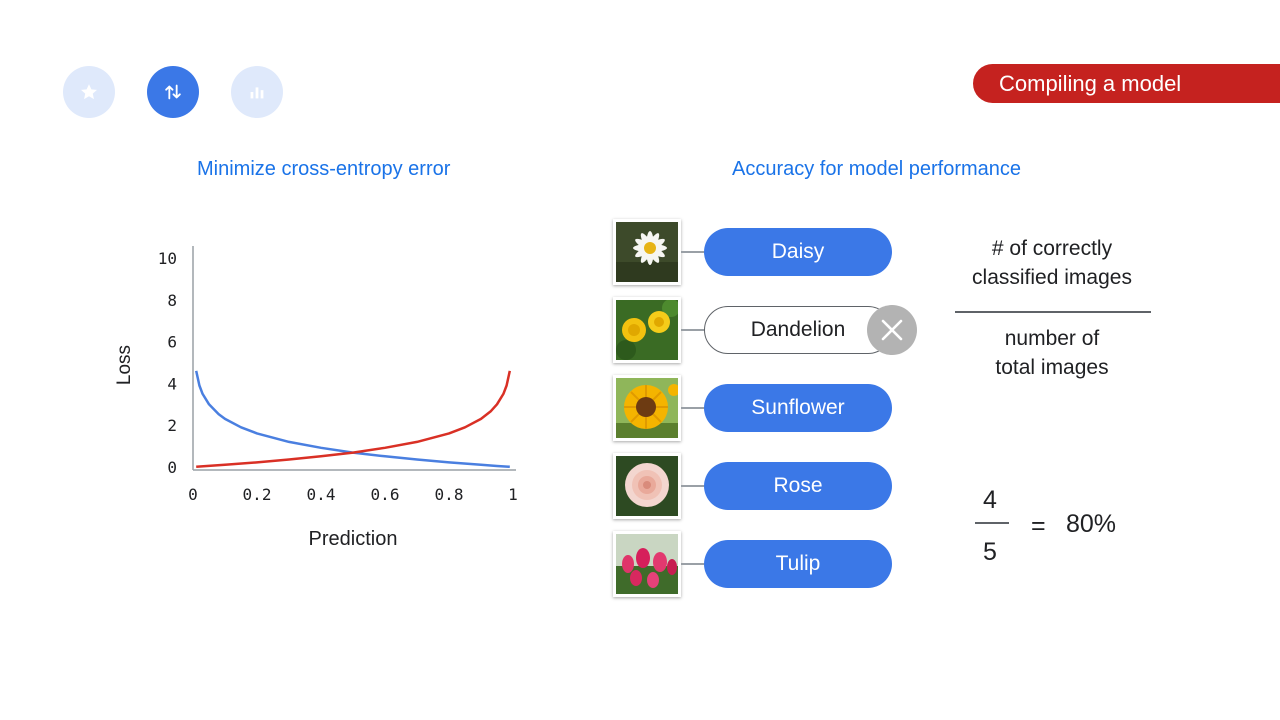 Image resolution: width=1280 pixels, height=720 pixels. I want to click on y-axis-label: Loss, so click(124, 365).